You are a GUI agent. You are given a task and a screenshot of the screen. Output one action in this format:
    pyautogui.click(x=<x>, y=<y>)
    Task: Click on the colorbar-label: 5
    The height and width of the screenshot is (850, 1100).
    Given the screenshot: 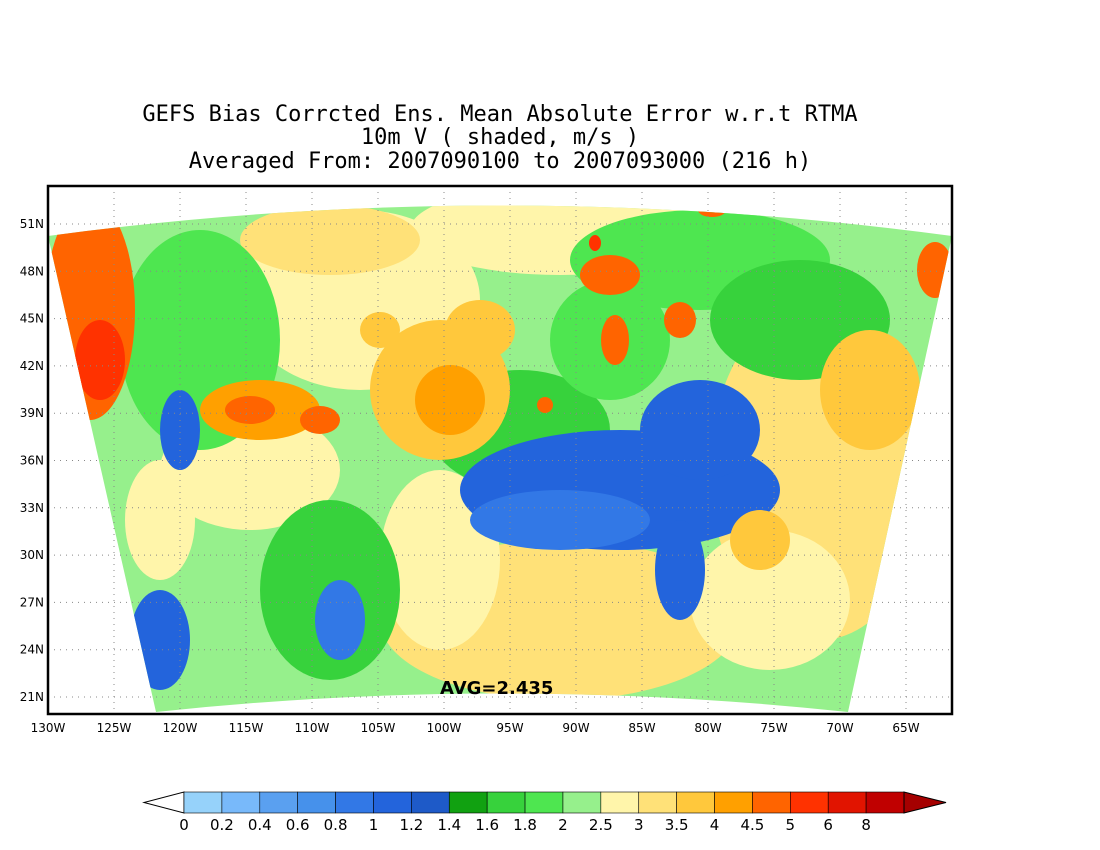 What is the action you would take?
    pyautogui.click(x=791, y=825)
    